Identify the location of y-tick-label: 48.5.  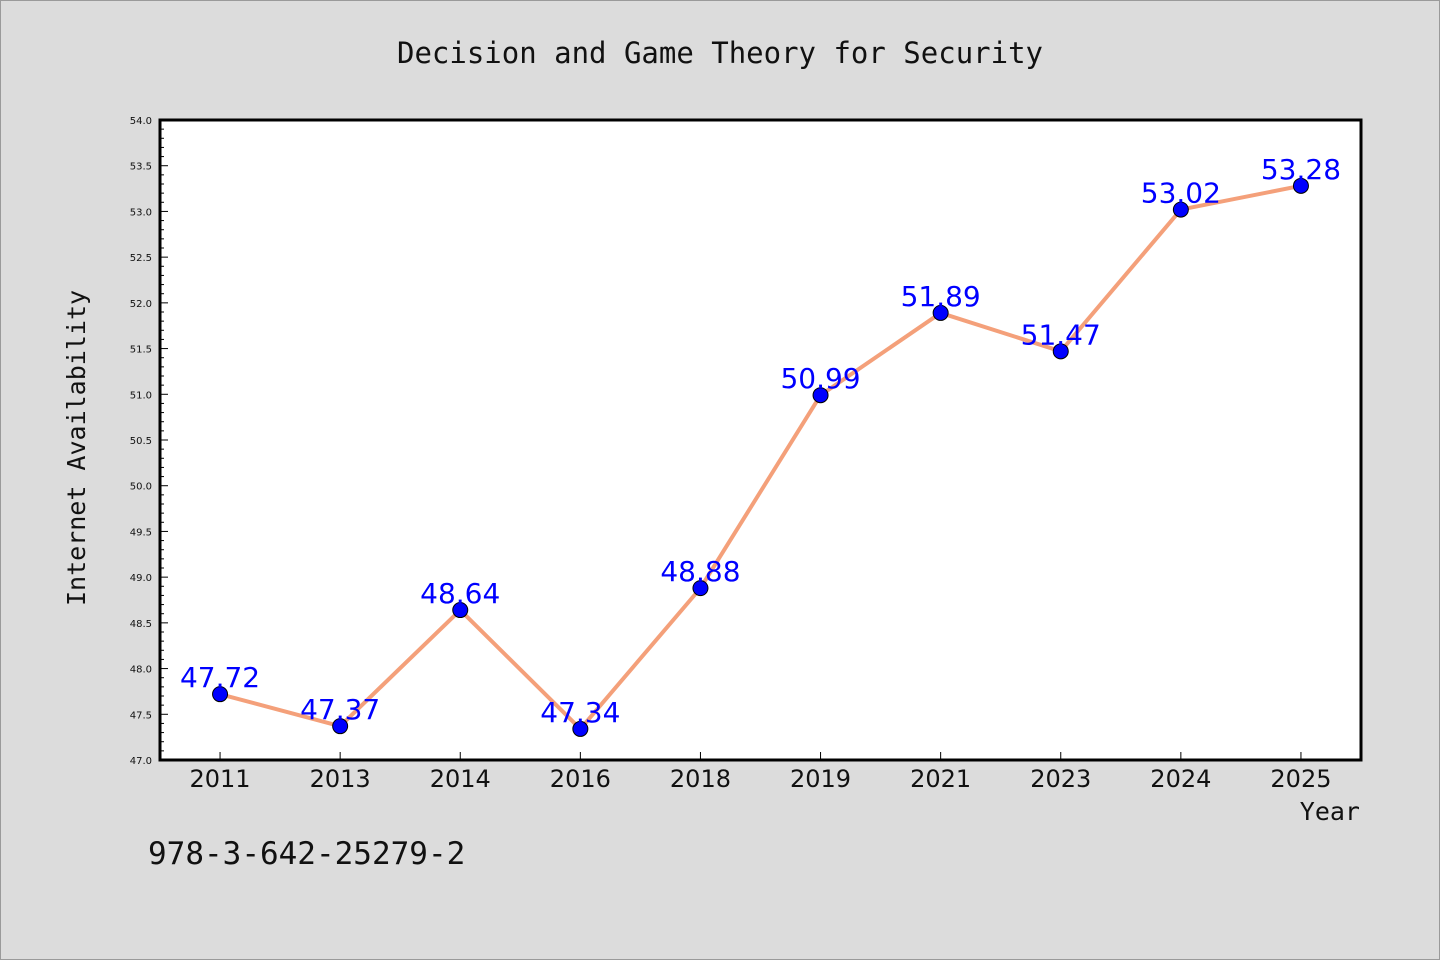
(141, 624).